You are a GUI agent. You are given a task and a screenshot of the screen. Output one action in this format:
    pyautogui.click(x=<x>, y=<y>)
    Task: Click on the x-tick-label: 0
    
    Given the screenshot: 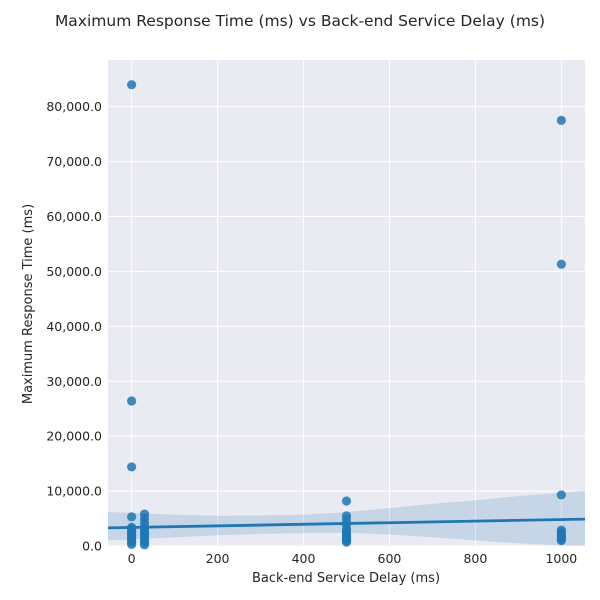 What is the action you would take?
    pyautogui.click(x=132, y=558)
    